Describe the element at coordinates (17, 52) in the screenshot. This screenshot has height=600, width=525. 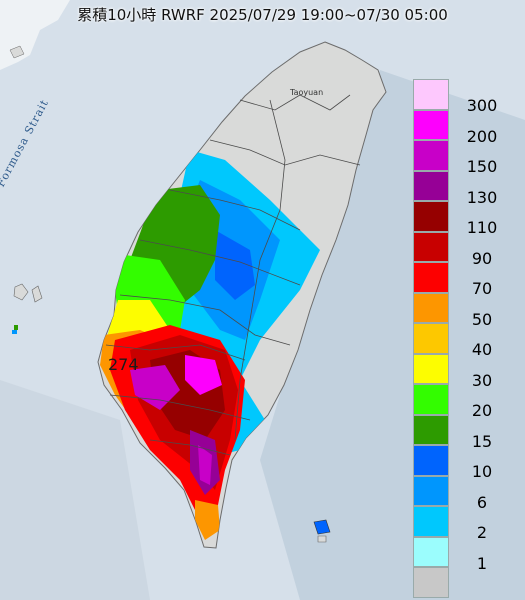
I see `matsu-islands` at that location.